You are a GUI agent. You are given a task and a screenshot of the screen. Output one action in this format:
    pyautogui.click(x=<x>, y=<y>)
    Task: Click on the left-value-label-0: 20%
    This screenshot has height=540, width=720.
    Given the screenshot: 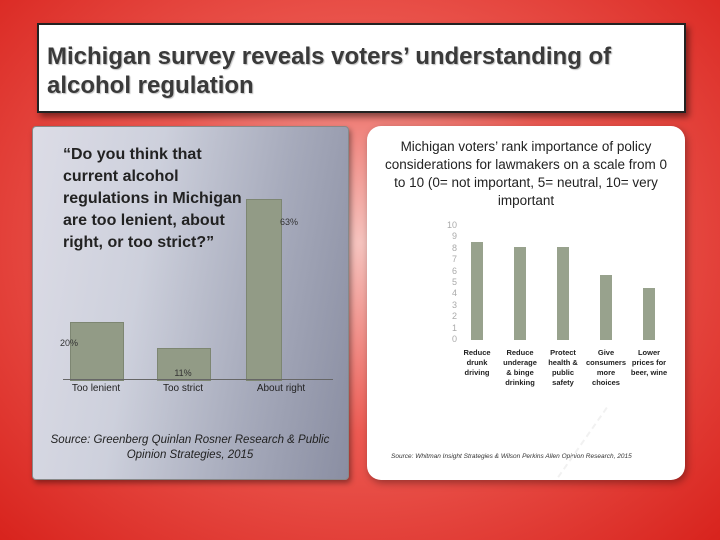 What is the action you would take?
    pyautogui.click(x=68, y=342)
    